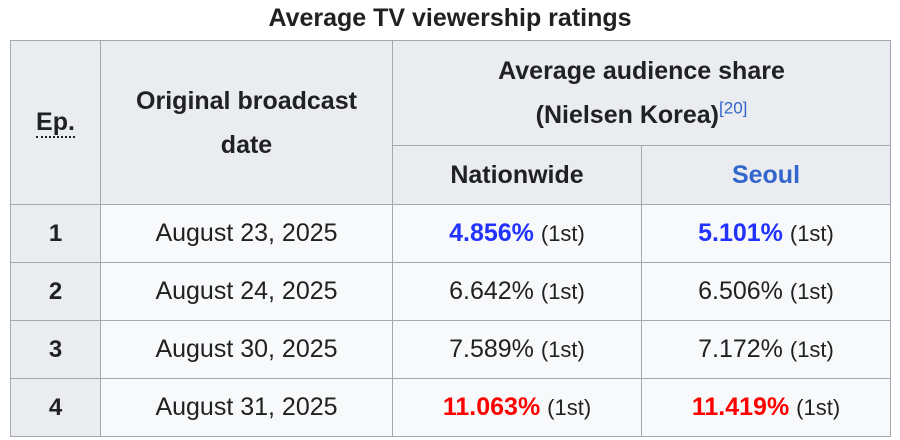 The width and height of the screenshot is (900, 440). I want to click on nationwide-value-lowest: 4.856%, so click(491, 233).